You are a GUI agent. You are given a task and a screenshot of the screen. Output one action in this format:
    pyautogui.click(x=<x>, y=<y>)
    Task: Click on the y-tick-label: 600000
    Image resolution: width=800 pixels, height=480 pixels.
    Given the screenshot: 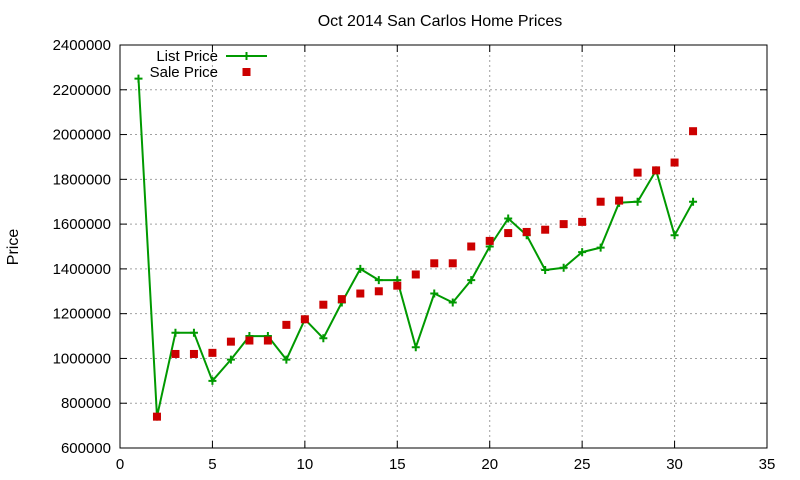 What is the action you would take?
    pyautogui.click(x=86, y=448)
    